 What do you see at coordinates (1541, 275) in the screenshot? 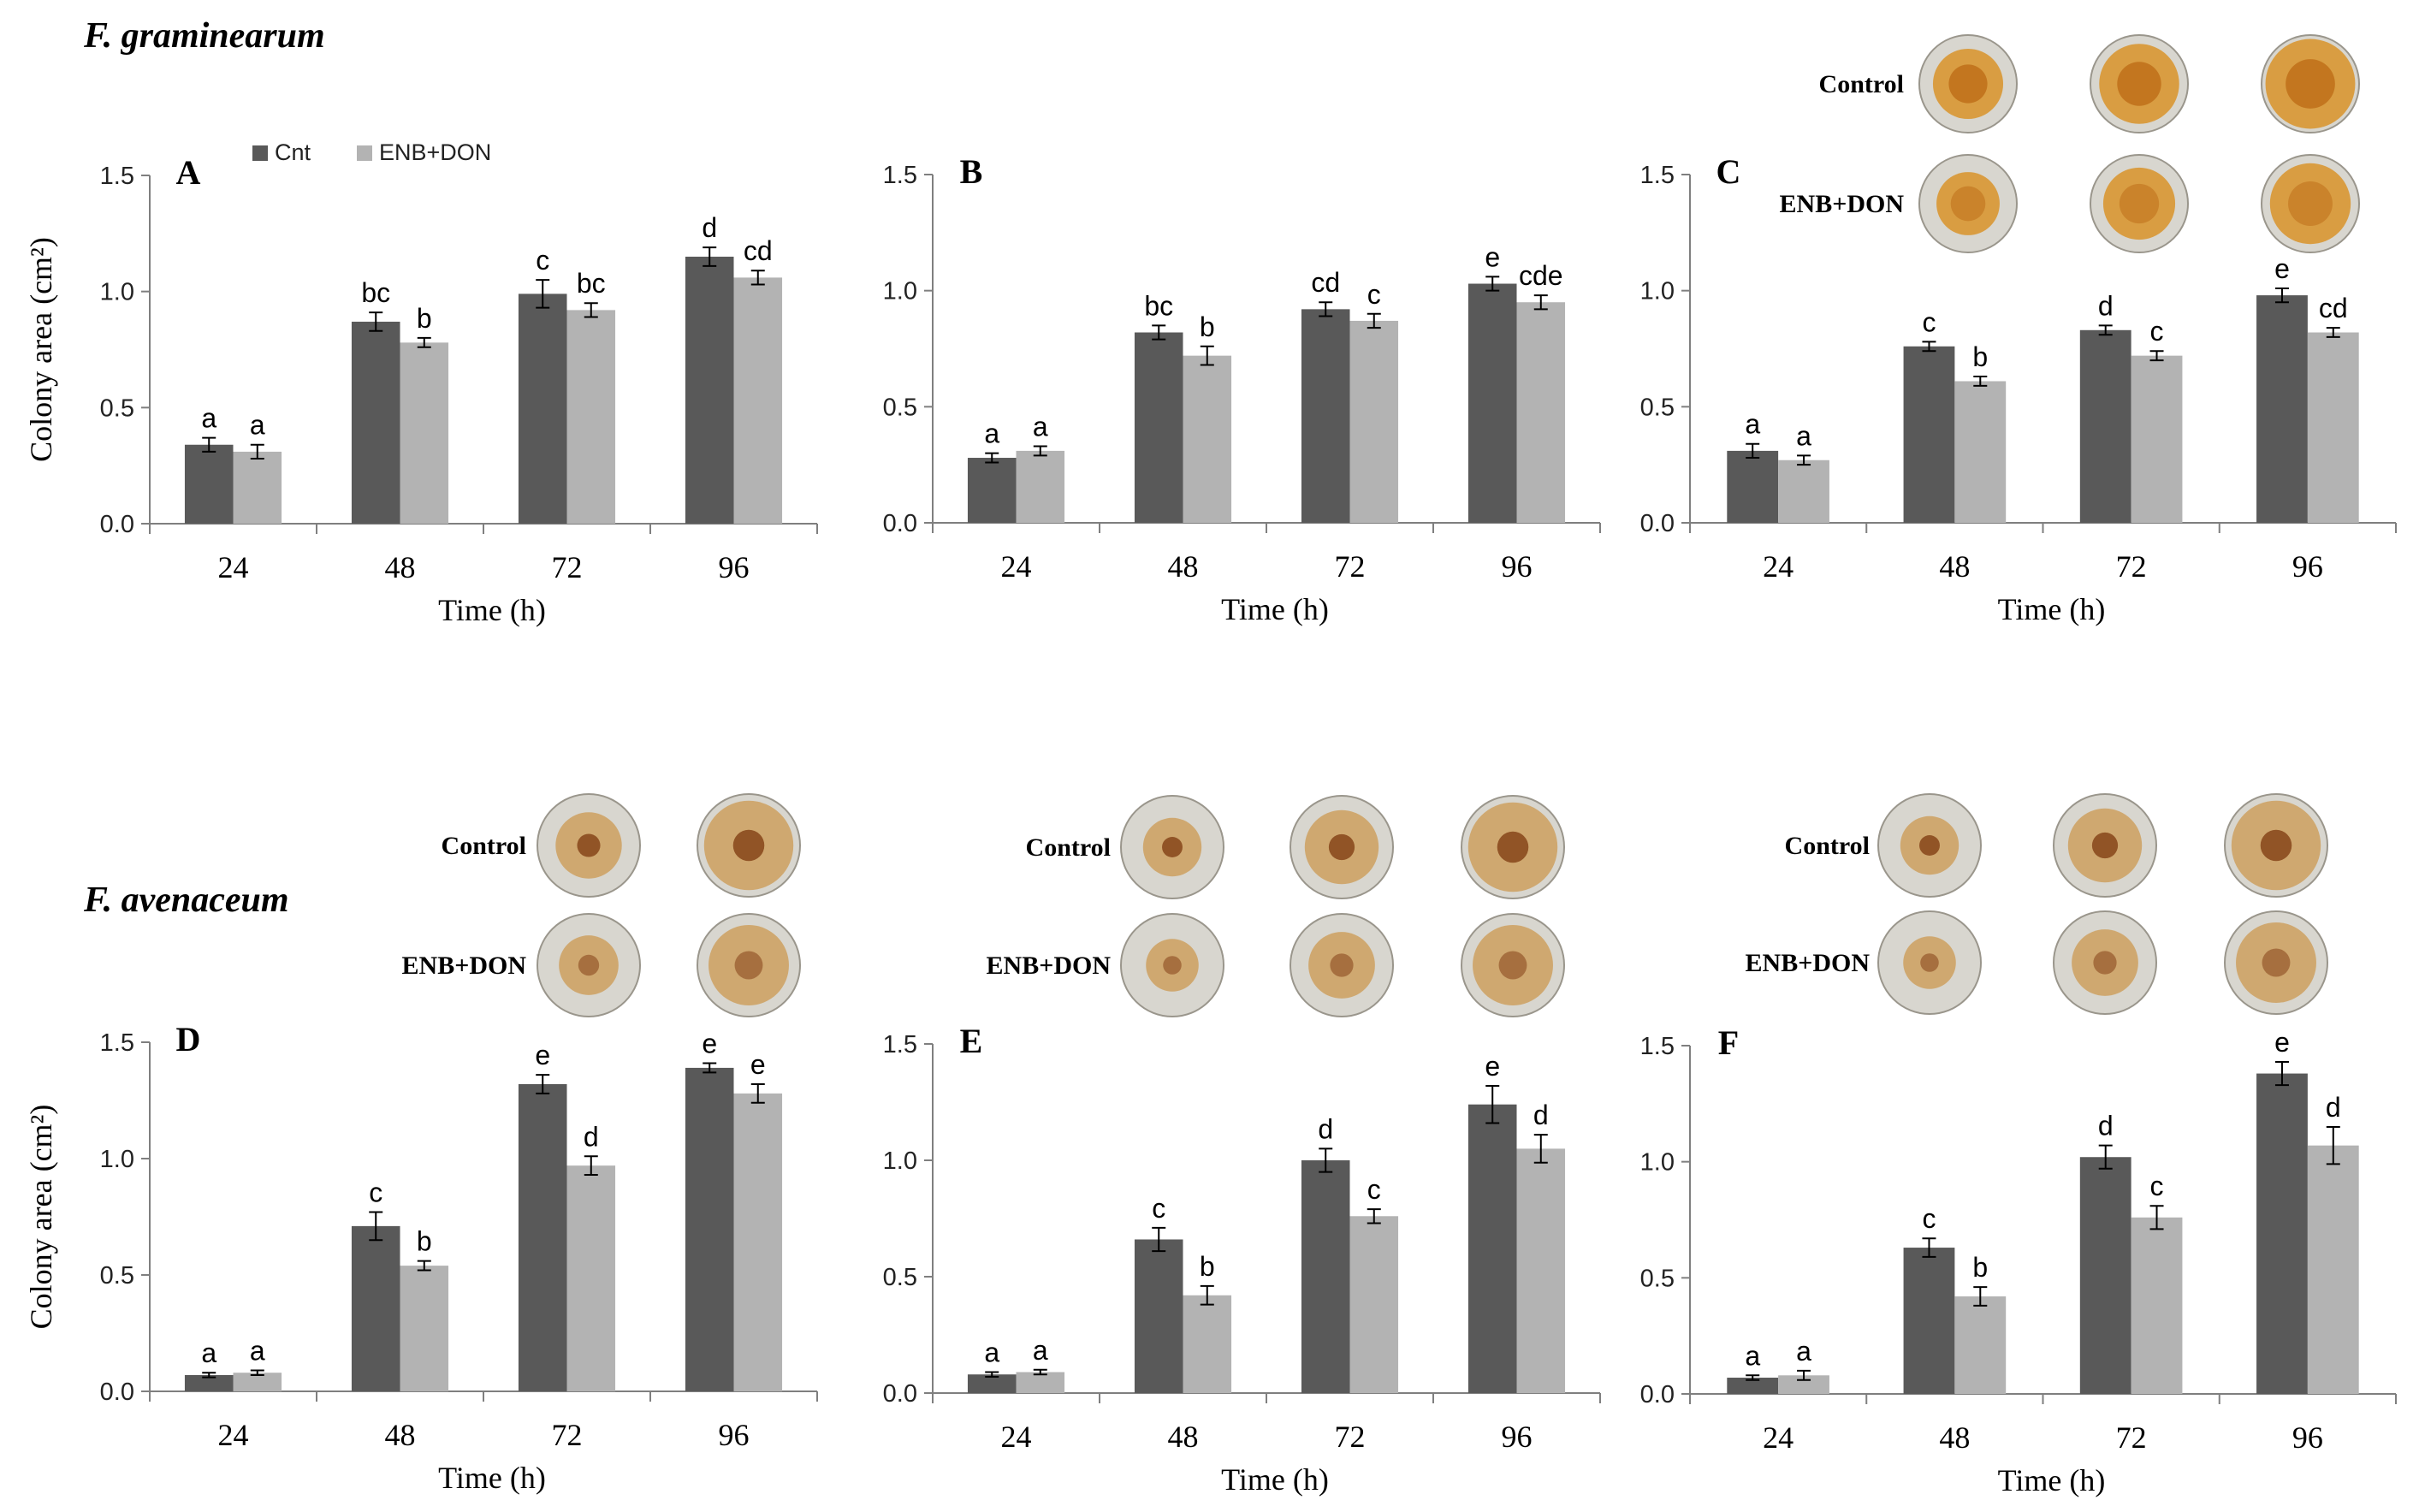
I see `significance-letter: cde` at bounding box center [1541, 275].